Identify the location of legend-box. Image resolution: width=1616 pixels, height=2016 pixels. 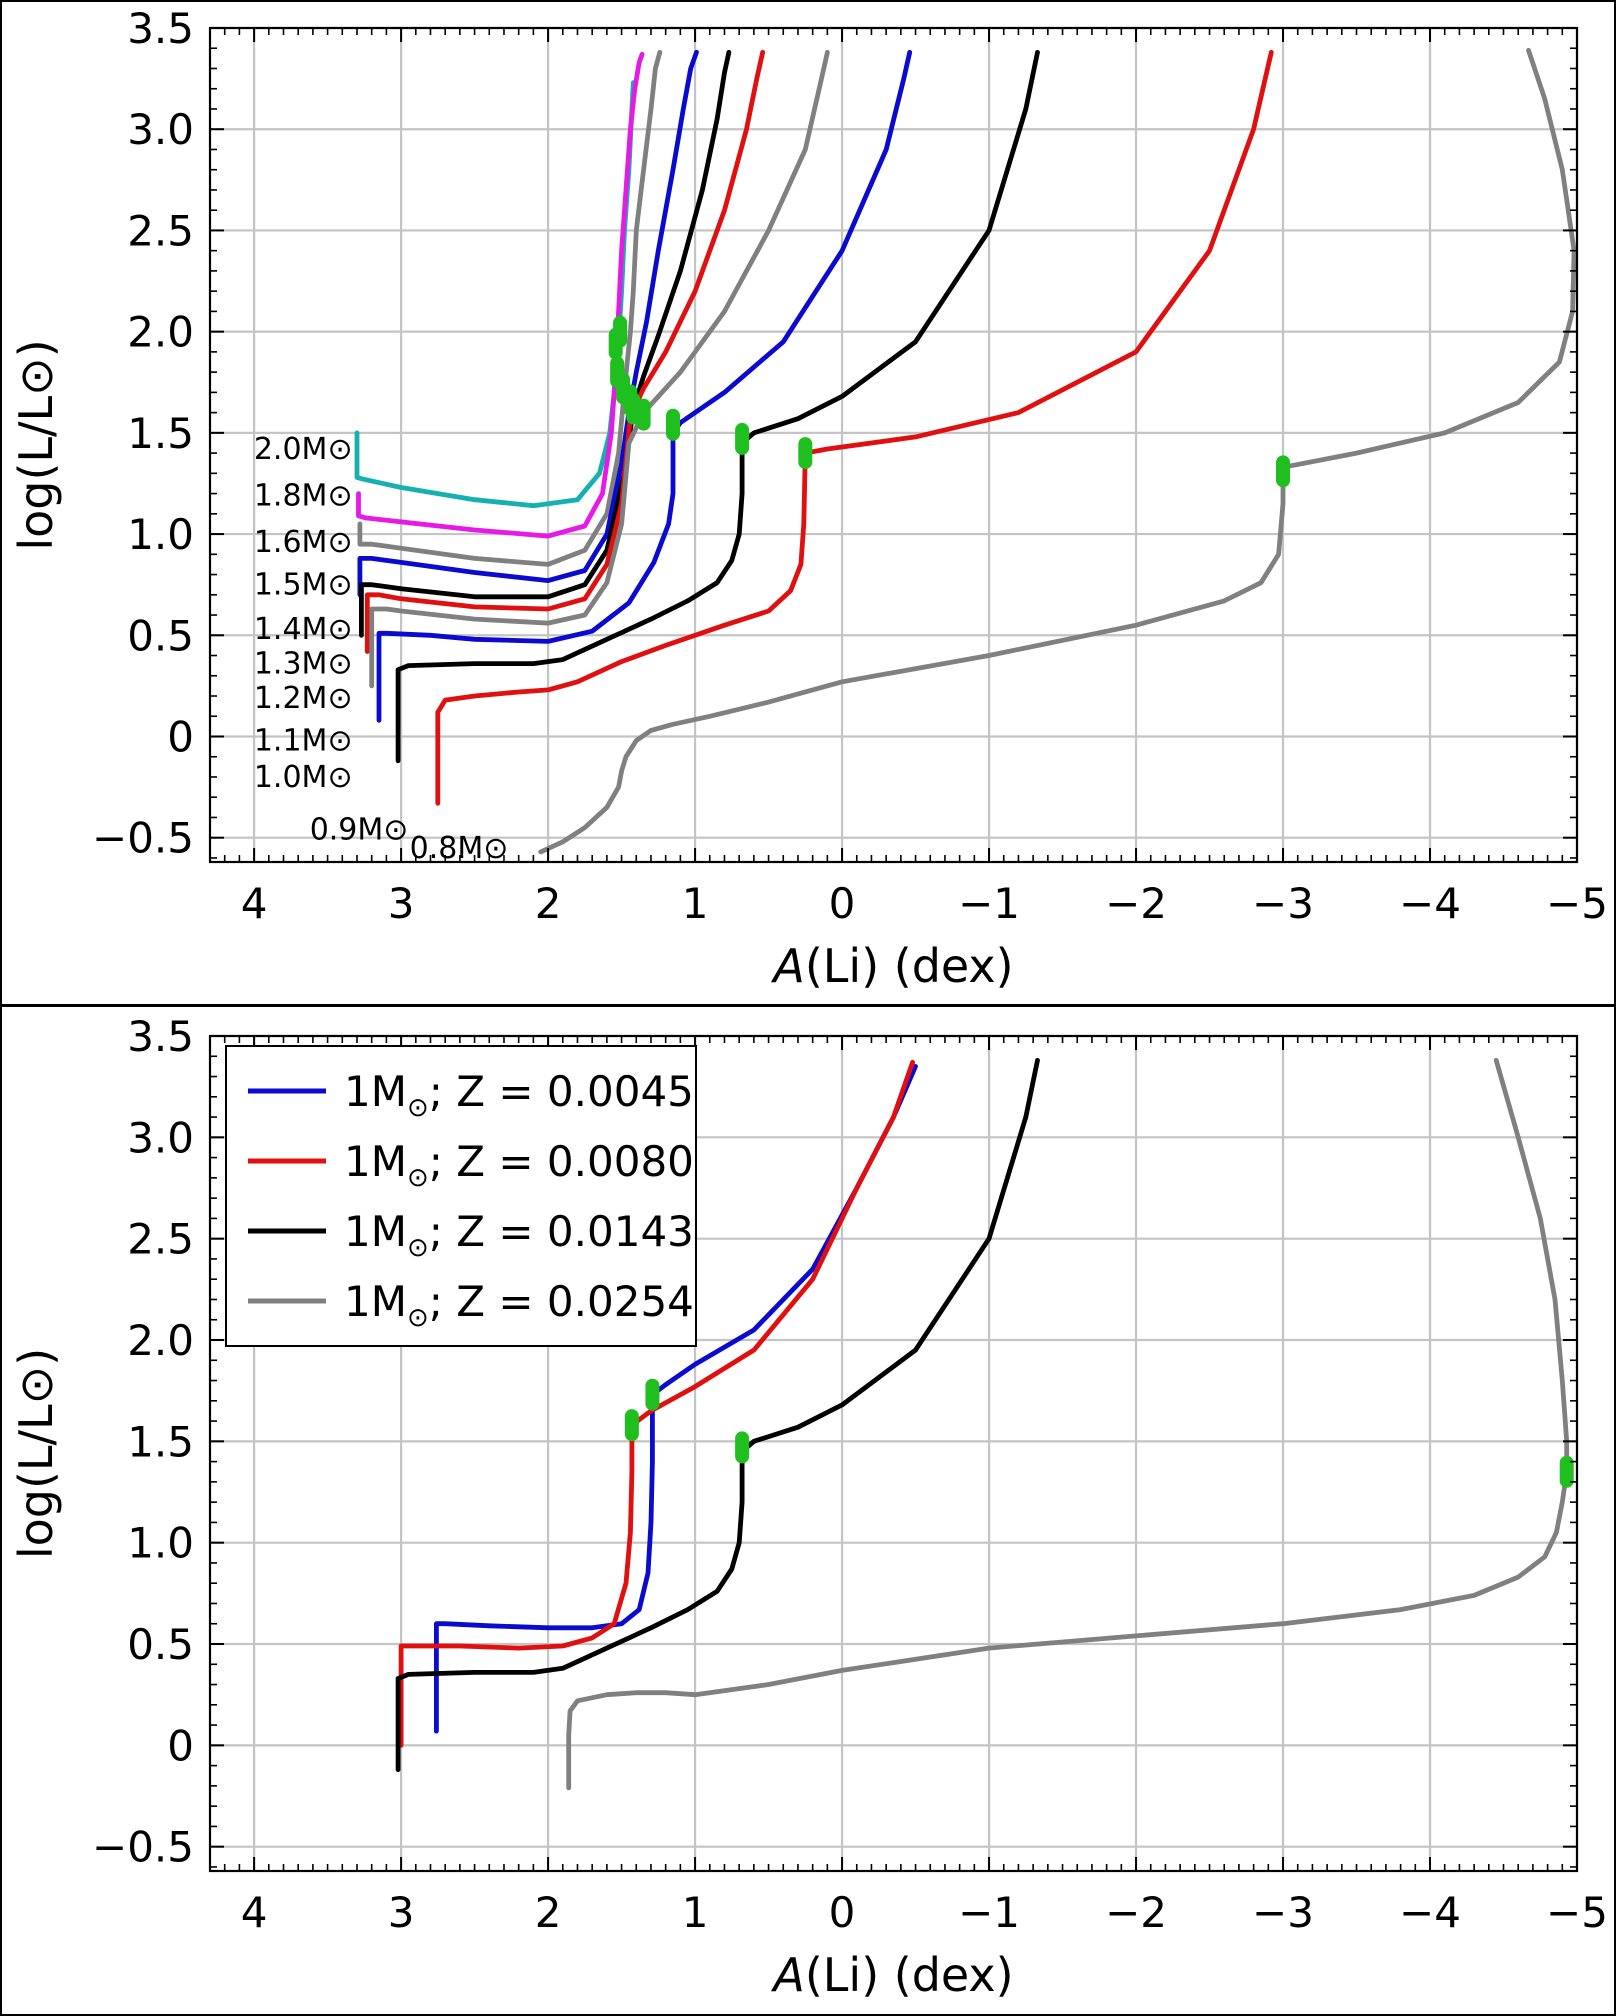
(461, 1196).